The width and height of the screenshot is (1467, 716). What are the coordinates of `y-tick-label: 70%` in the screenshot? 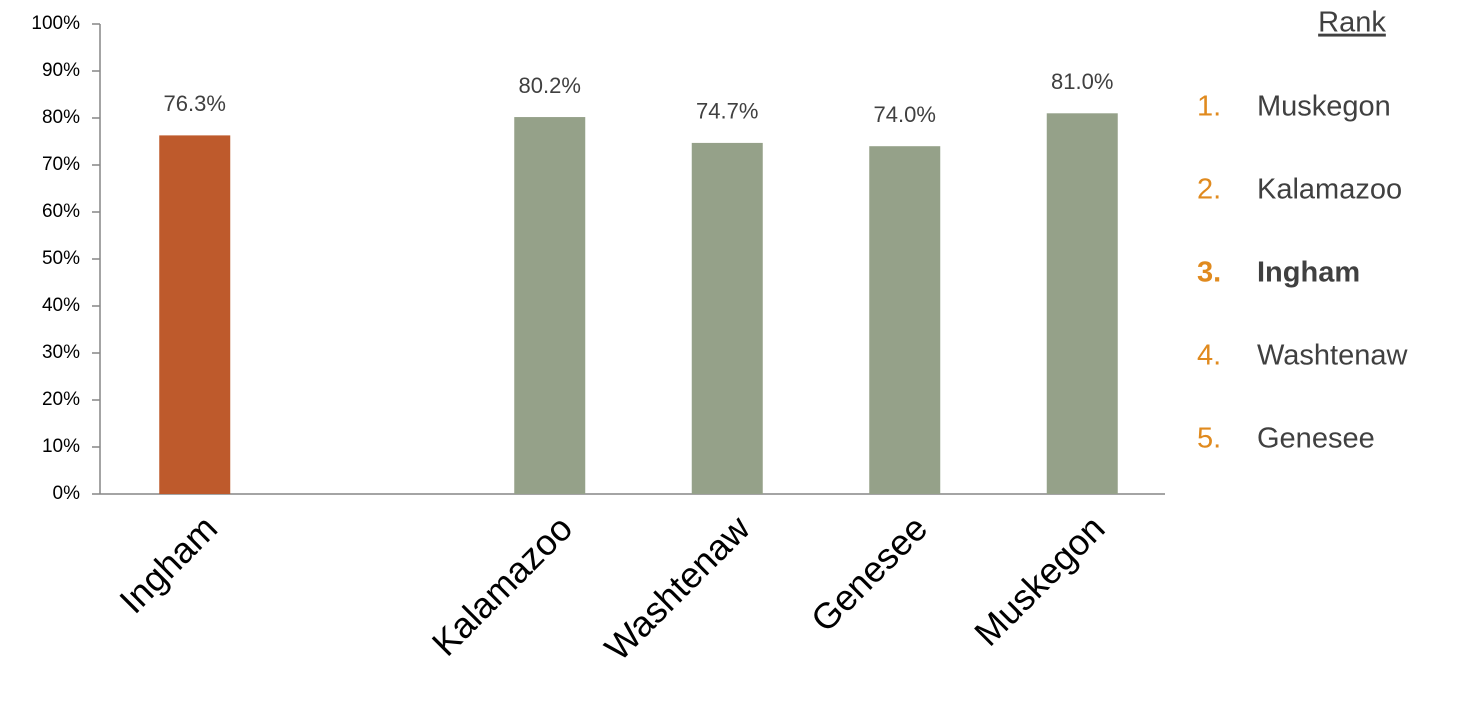 It's located at (61, 164).